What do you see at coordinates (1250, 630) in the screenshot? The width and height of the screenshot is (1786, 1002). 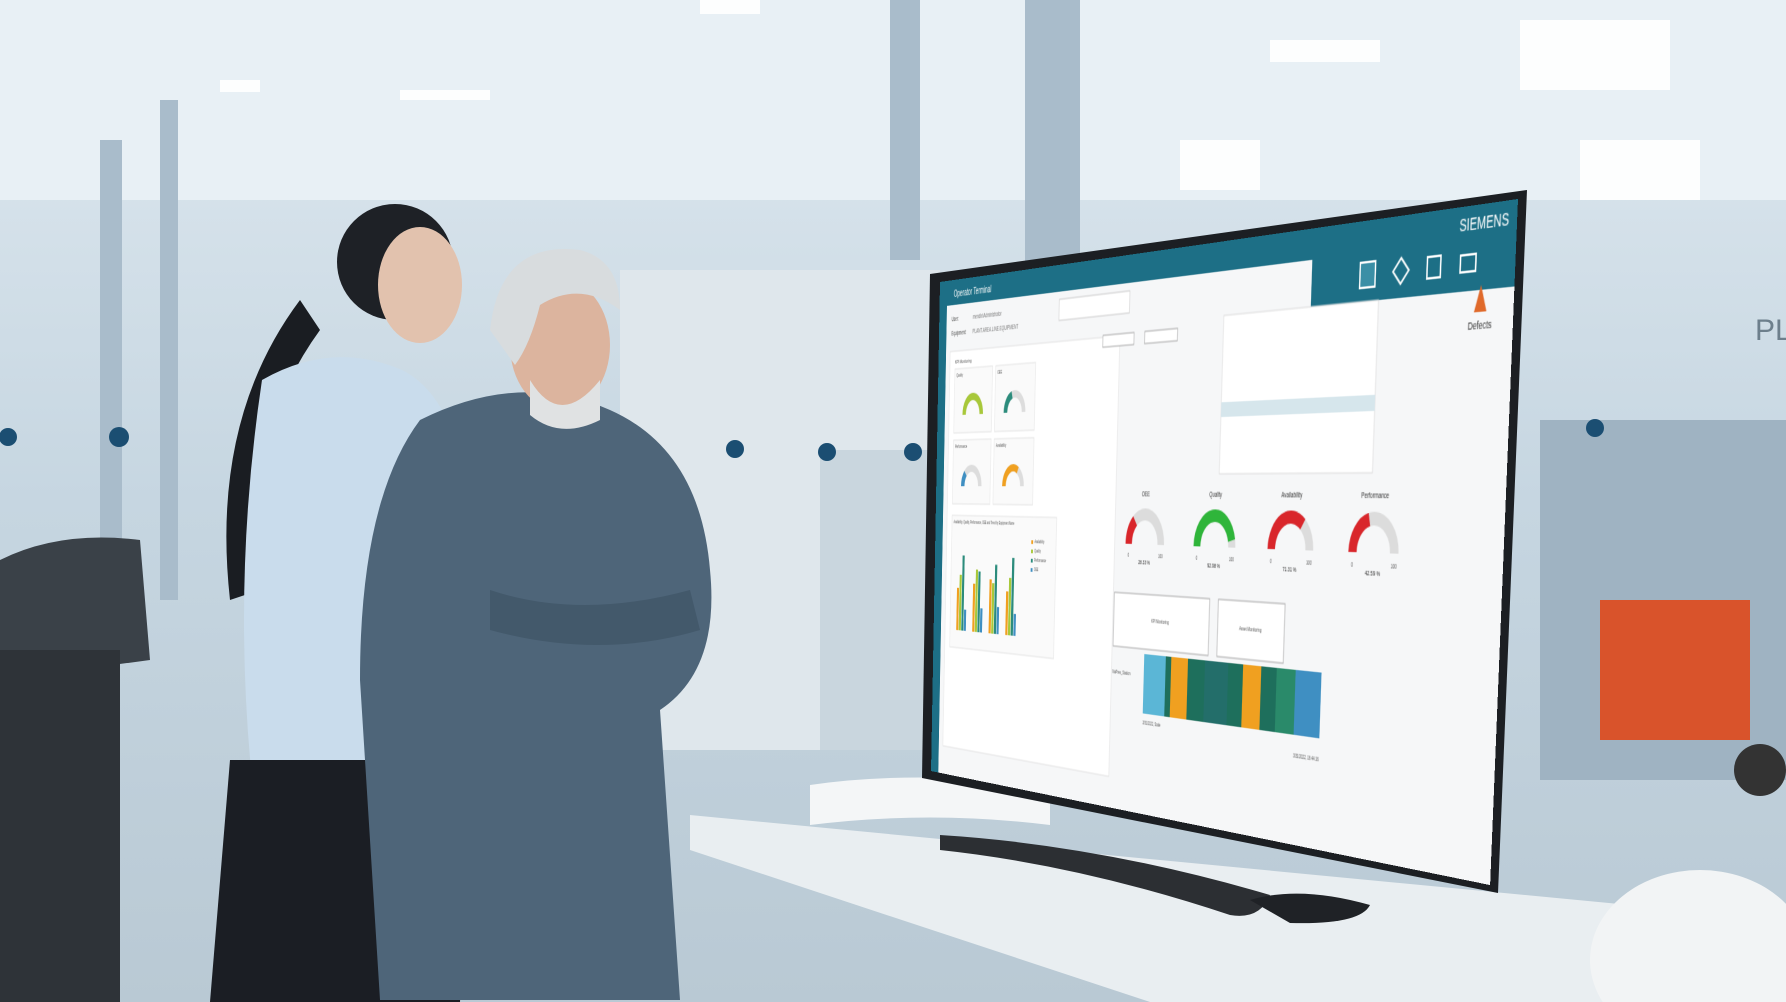 I see `button-label: Asset Monitoring` at bounding box center [1250, 630].